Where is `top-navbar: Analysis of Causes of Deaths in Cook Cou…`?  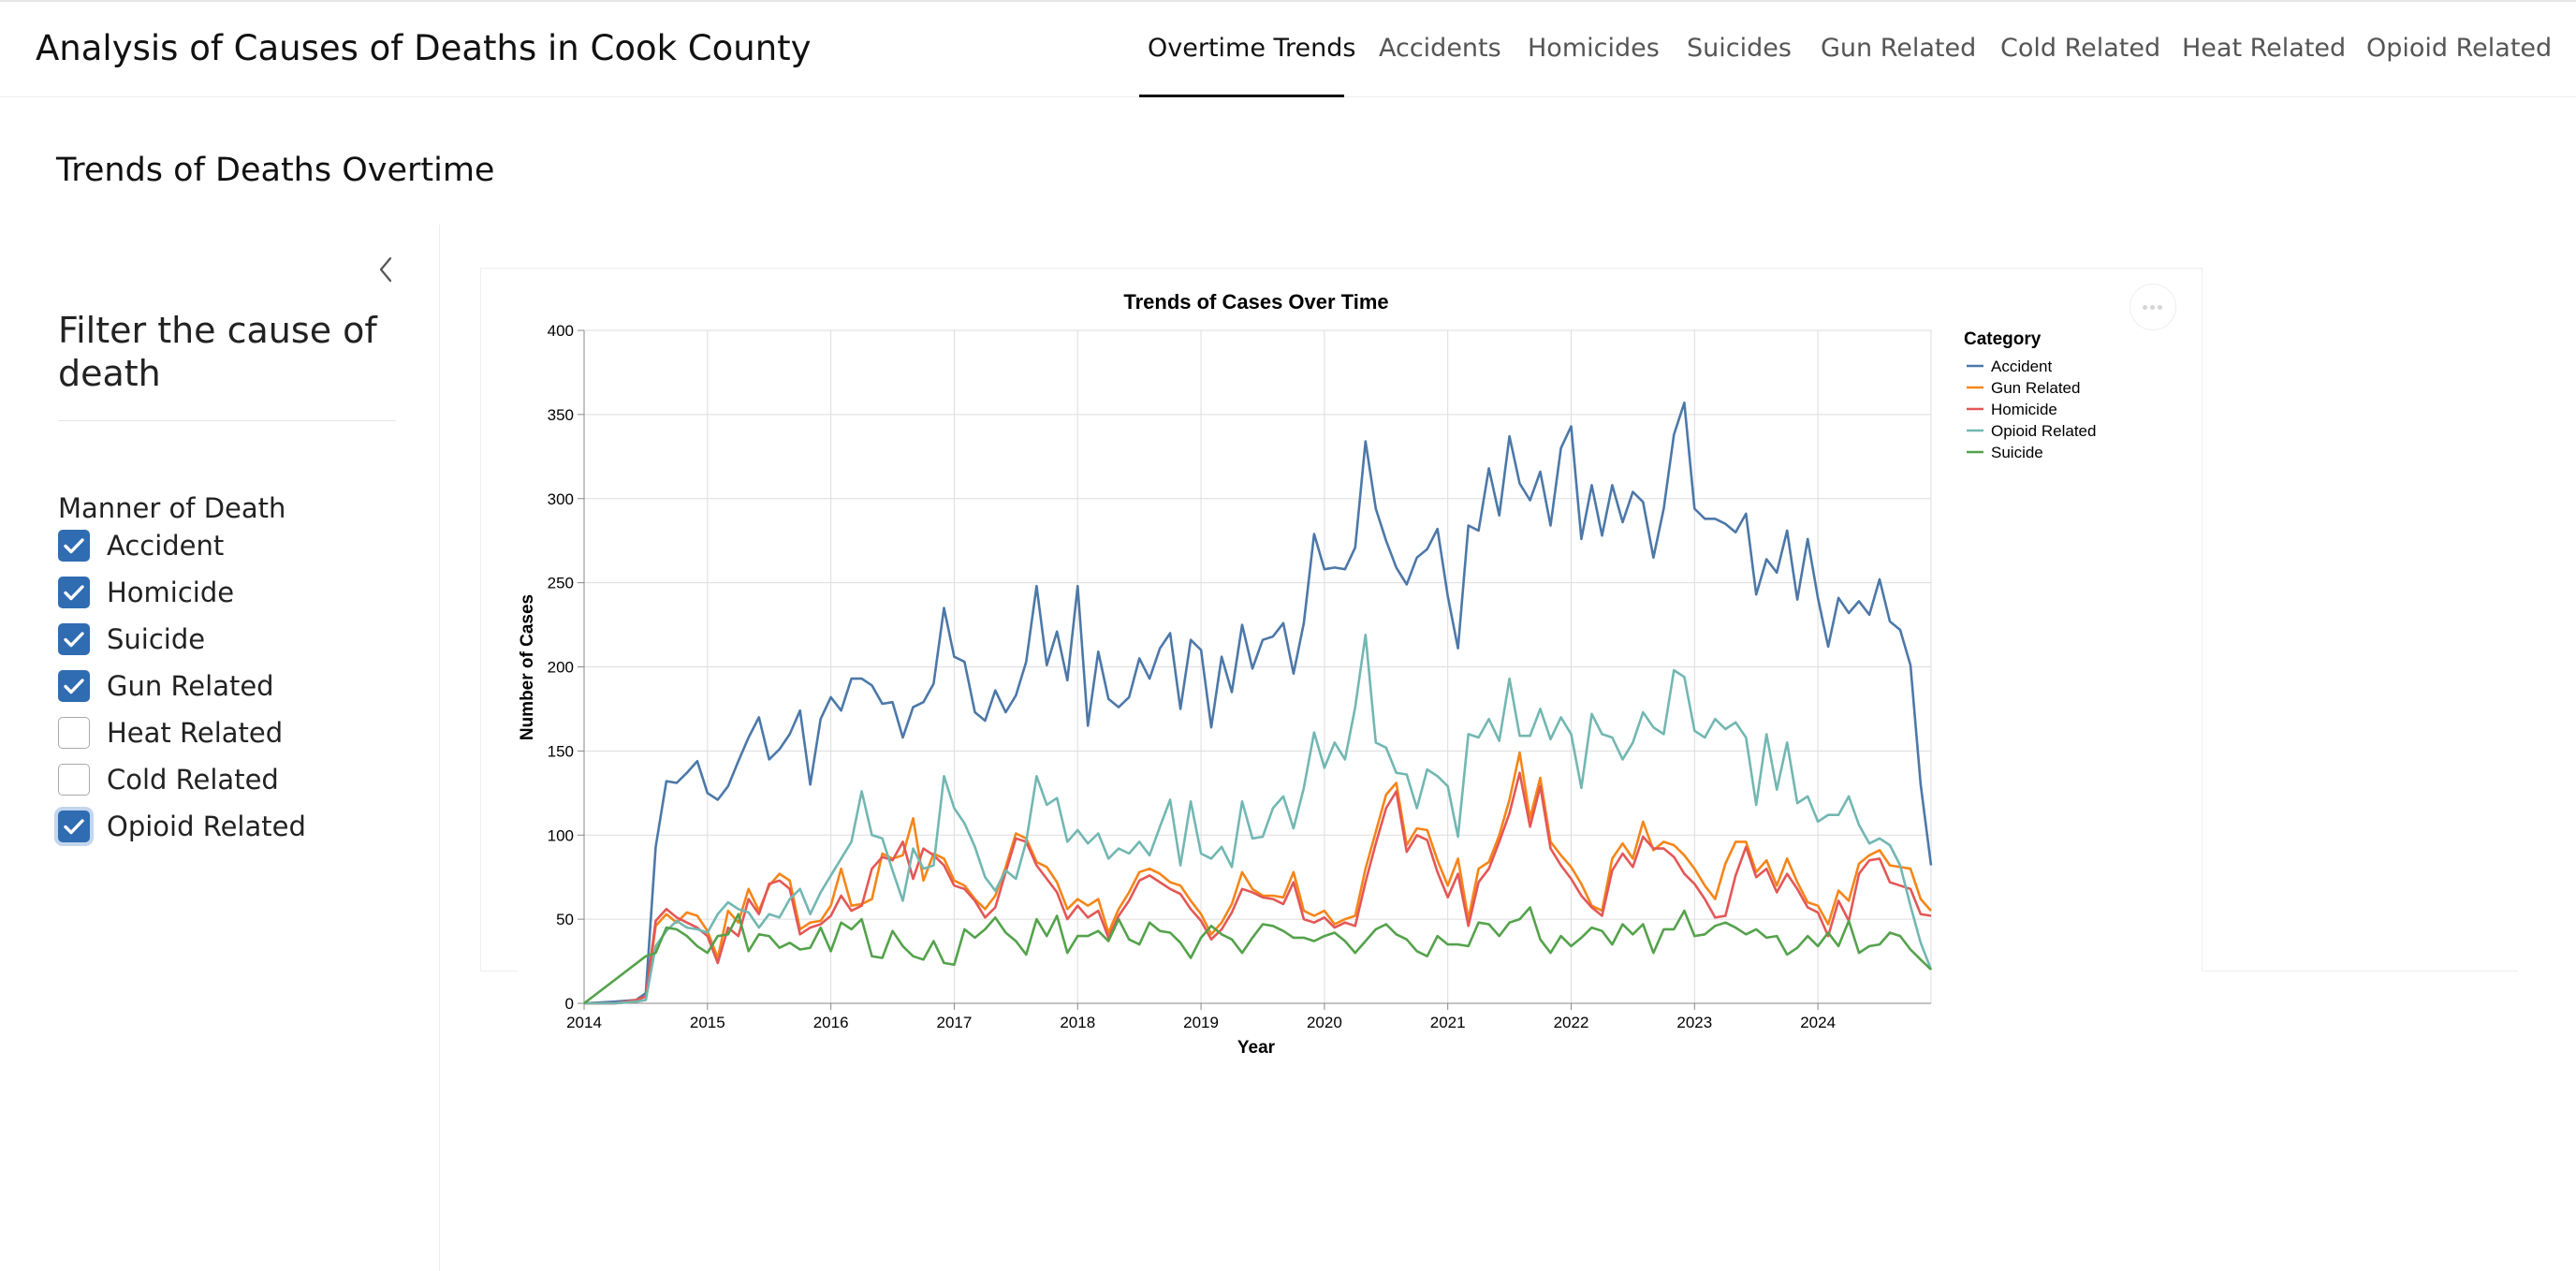 top-navbar: Analysis of Causes of Deaths in Cook Cou… is located at coordinates (1288, 48).